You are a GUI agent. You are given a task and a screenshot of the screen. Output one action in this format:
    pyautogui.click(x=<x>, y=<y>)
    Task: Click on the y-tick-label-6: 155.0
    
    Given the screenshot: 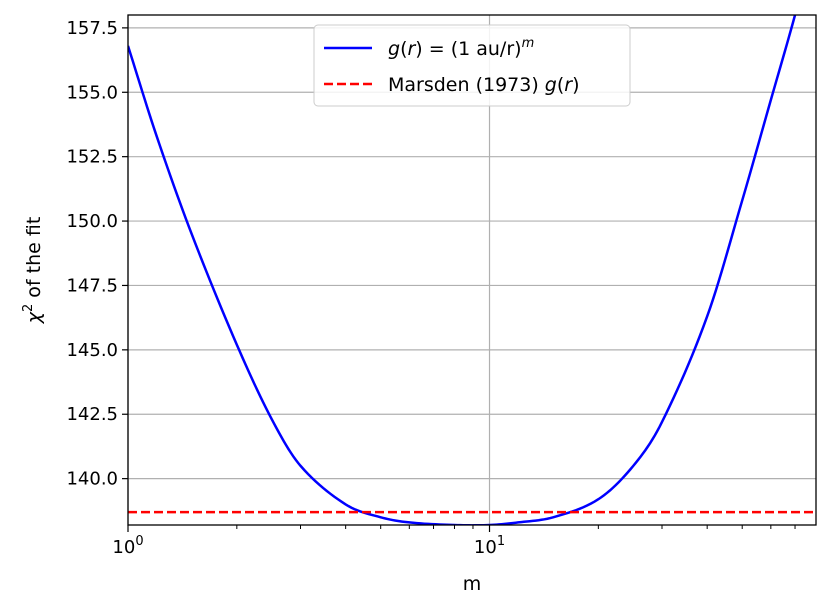 What is the action you would take?
    pyautogui.click(x=92, y=92)
    